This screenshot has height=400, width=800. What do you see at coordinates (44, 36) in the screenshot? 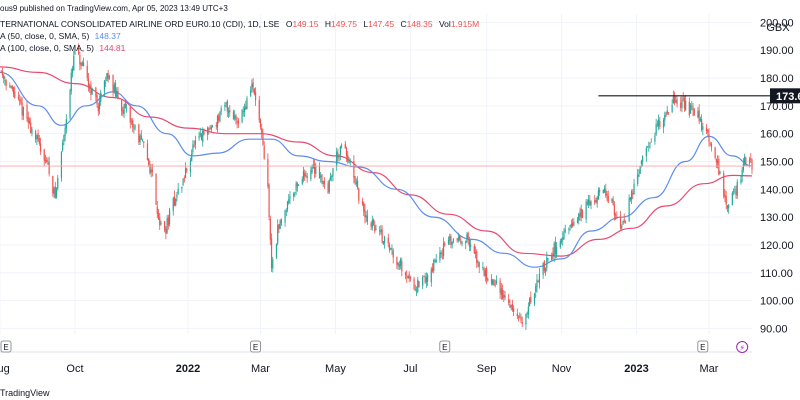
I see `ma50-legend-label: A (50, close, 0, SMA, 5)` at bounding box center [44, 36].